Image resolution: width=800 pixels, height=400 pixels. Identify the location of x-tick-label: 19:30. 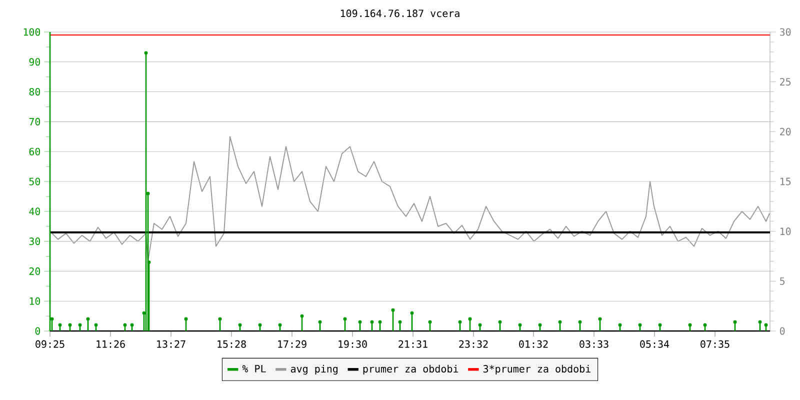
(352, 344).